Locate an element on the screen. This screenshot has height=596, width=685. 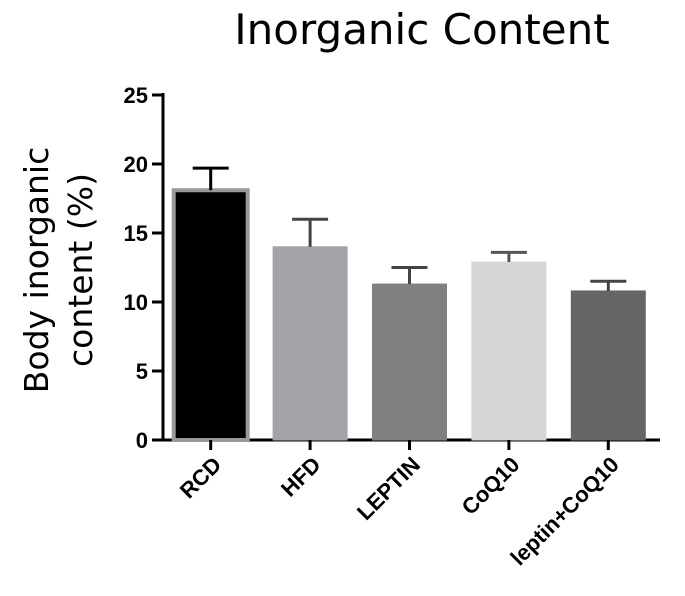
bar-rcd is located at coordinates (210, 315).